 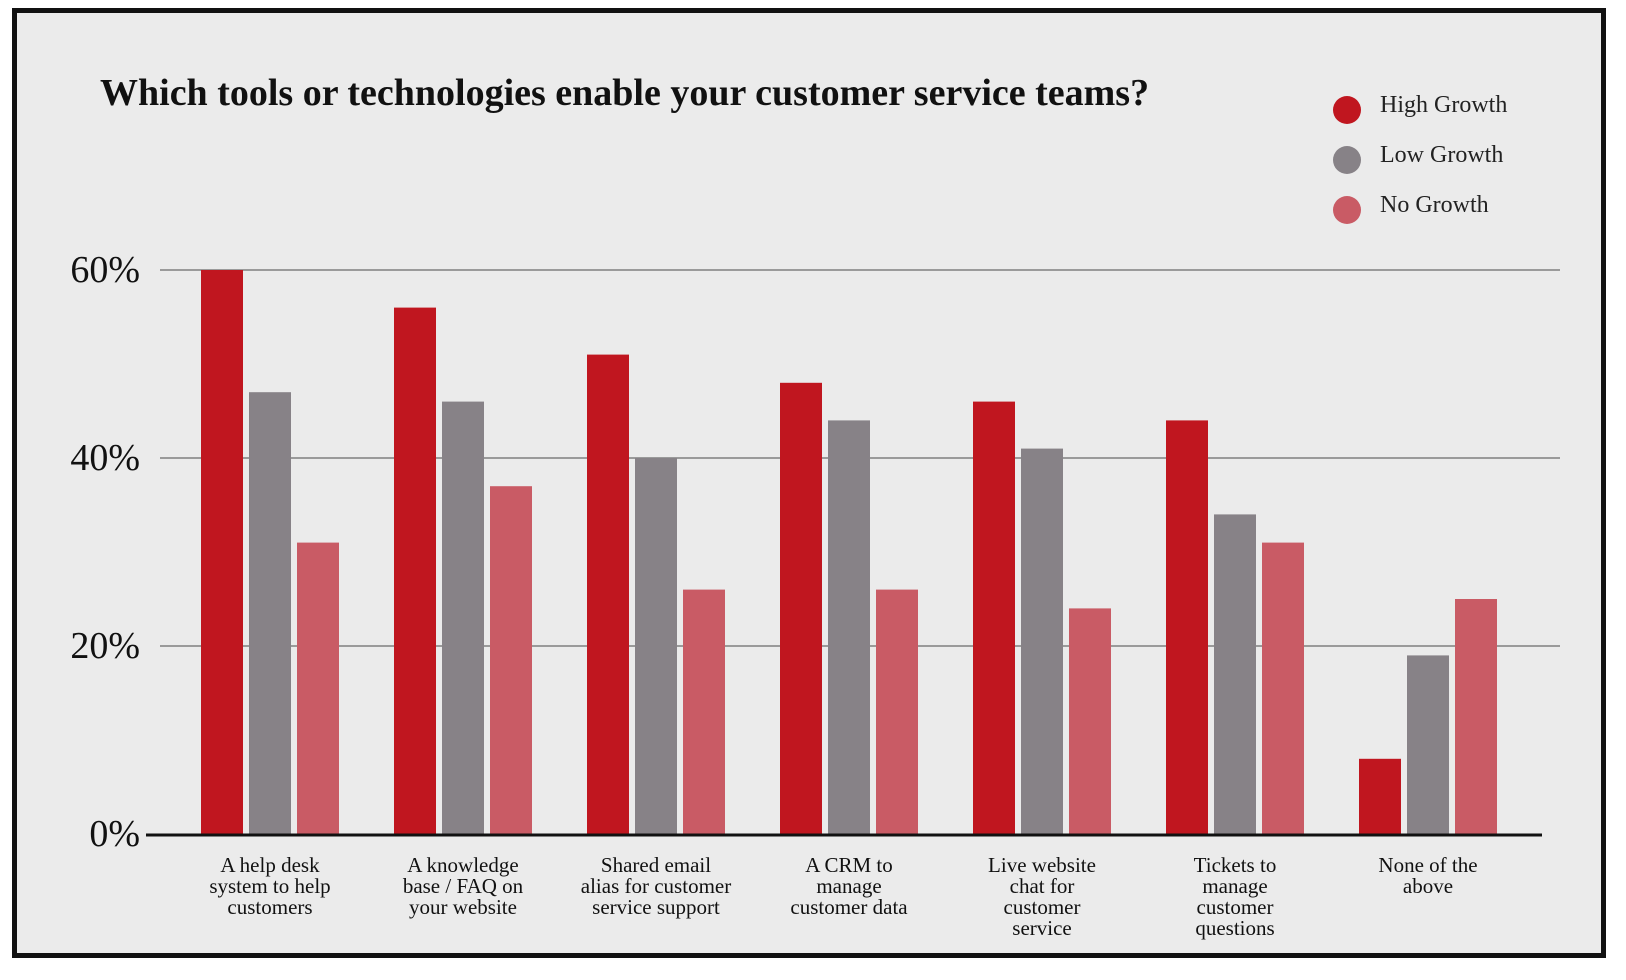 I want to click on x-category-label: A knowledge base / FAQ on your website, so click(x=463, y=886).